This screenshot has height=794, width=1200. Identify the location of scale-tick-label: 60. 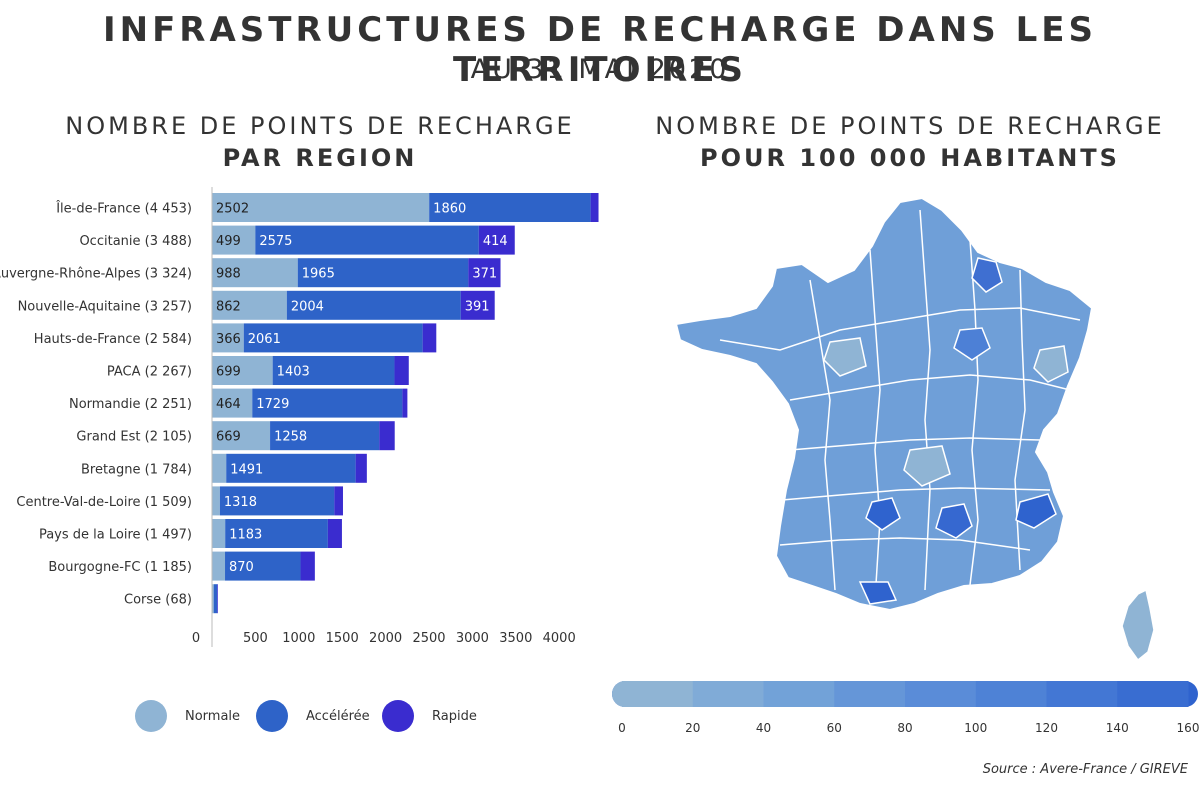
(834, 728).